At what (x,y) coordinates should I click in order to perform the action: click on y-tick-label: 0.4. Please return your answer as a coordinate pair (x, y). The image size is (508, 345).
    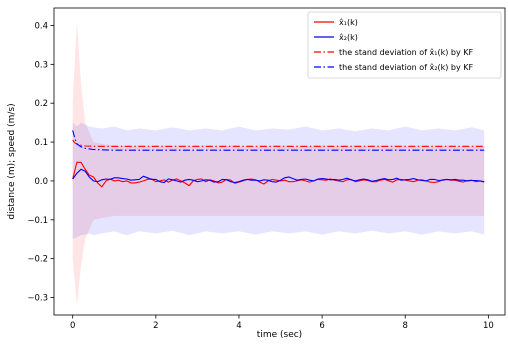
    Looking at the image, I should click on (41, 26).